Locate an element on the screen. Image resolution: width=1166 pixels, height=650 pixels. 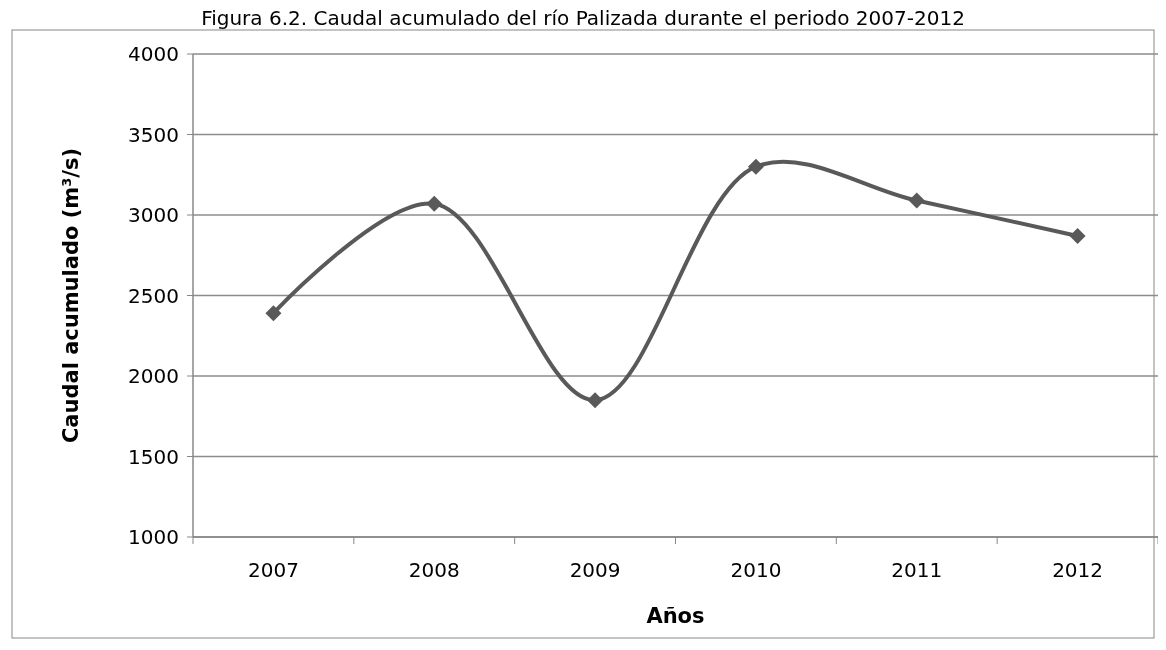
y-tick-label: 3500 is located at coordinates (153, 134).